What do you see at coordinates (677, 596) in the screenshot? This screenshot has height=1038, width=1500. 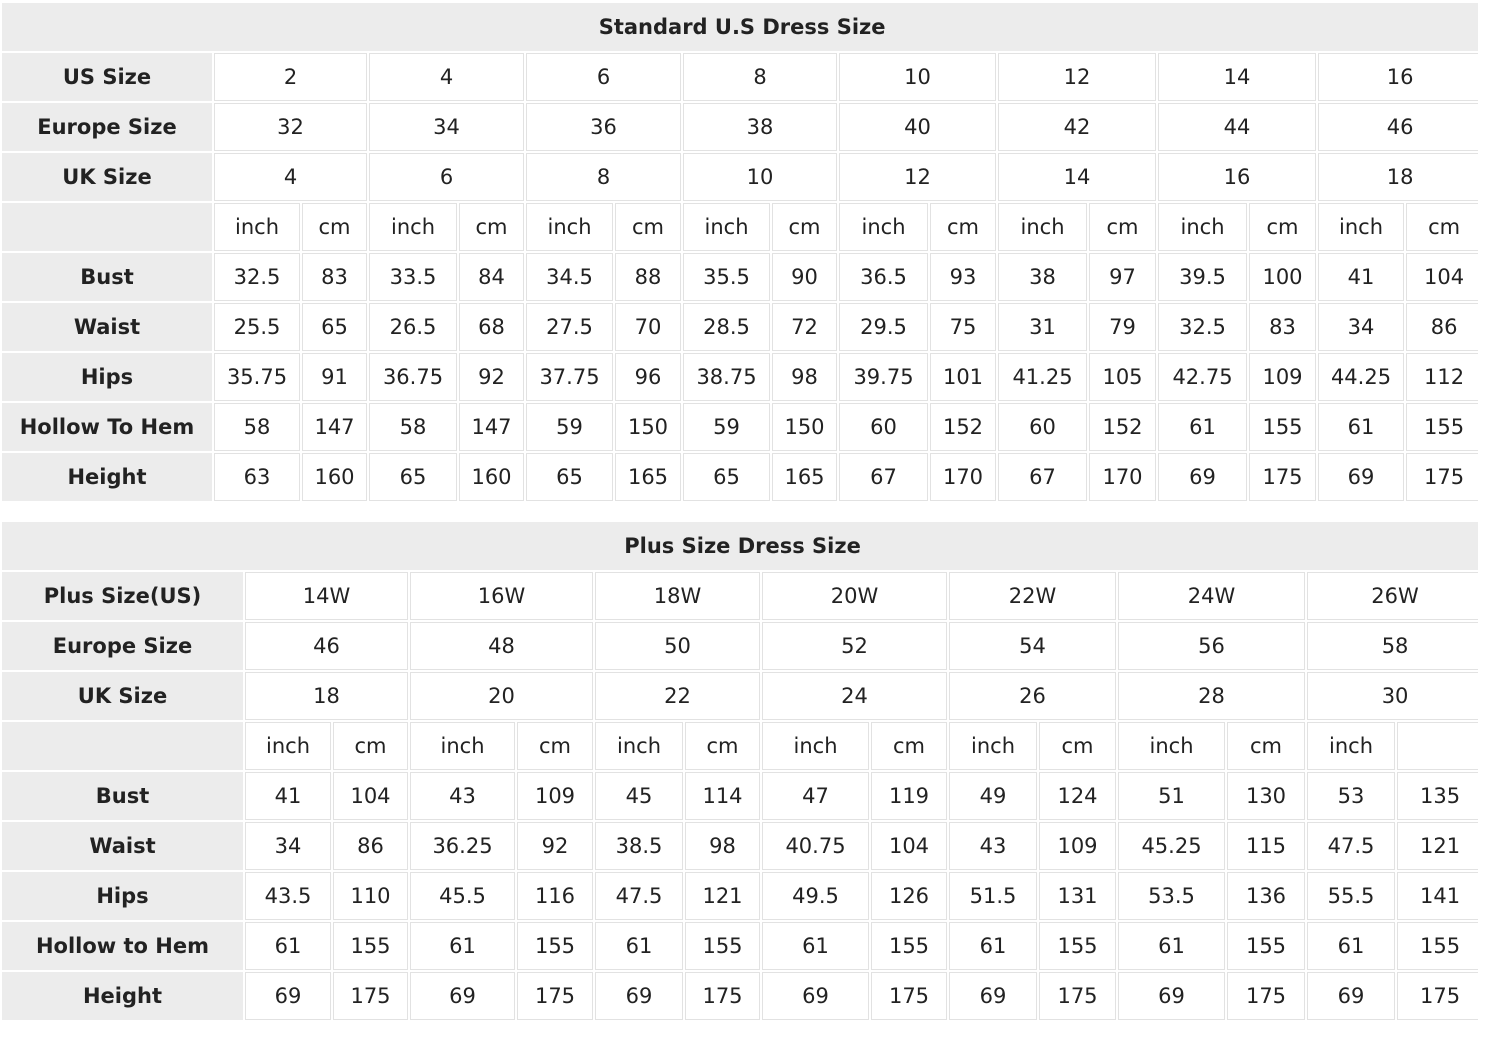 I see `size-cell: 18W` at bounding box center [677, 596].